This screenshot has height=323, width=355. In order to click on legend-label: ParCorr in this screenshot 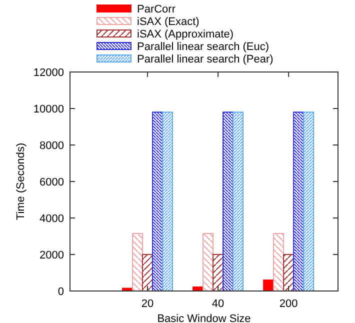, I will do `click(156, 9)`.